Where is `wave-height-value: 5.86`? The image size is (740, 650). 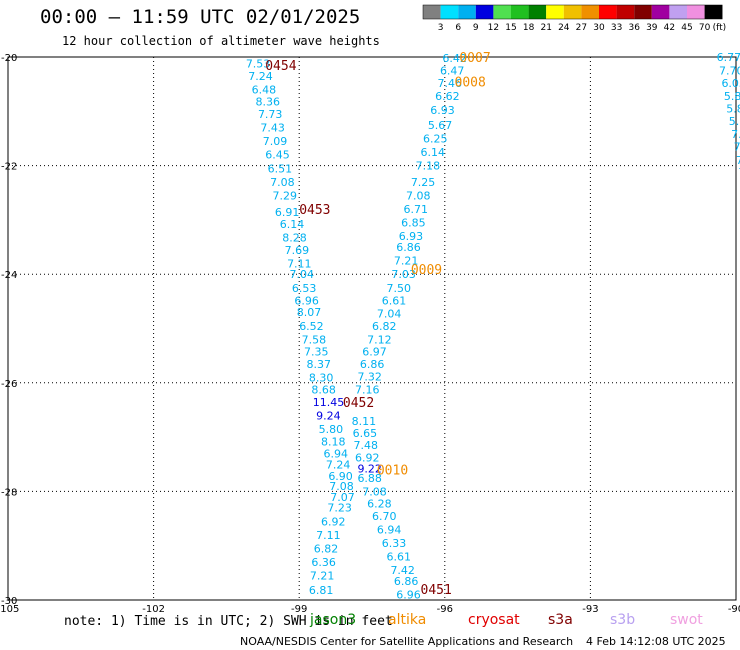
wave-height-value: 5.86 is located at coordinates (734, 121).